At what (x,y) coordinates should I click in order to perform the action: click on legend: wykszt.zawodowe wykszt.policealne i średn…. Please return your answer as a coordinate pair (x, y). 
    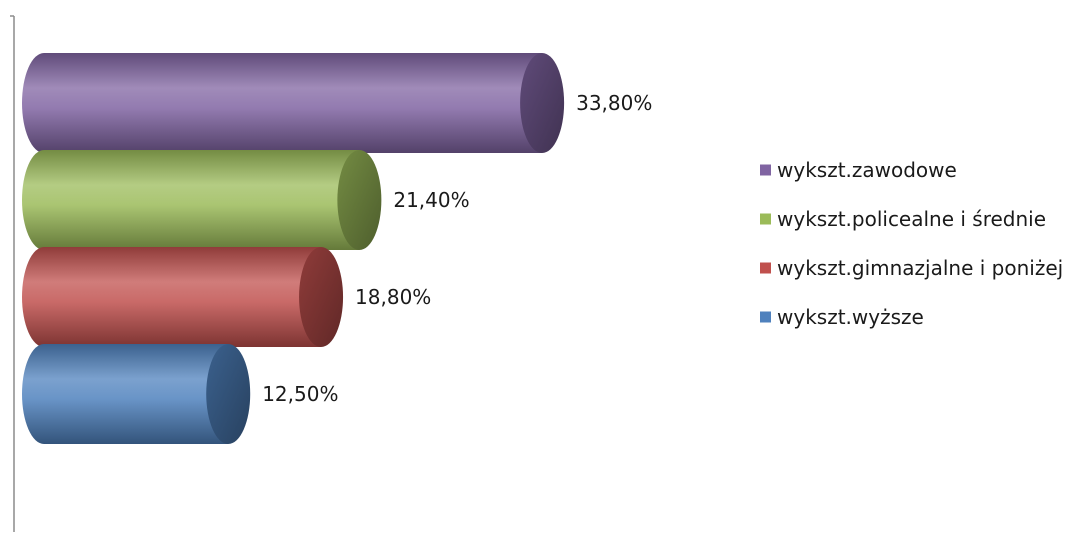
    Looking at the image, I should click on (911, 243).